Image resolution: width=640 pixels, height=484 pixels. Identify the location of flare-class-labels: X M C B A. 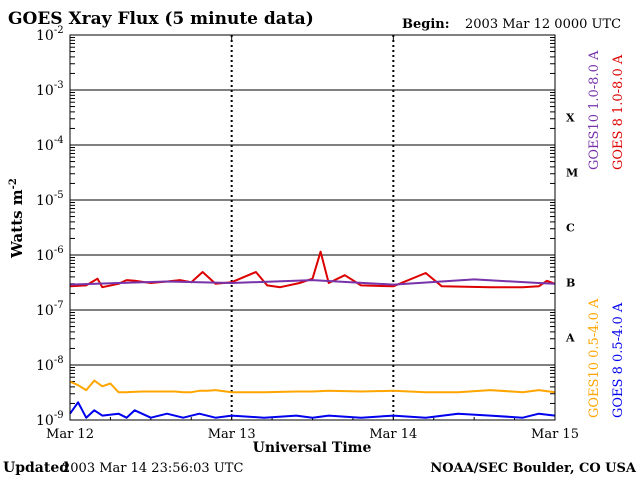
(571, 228).